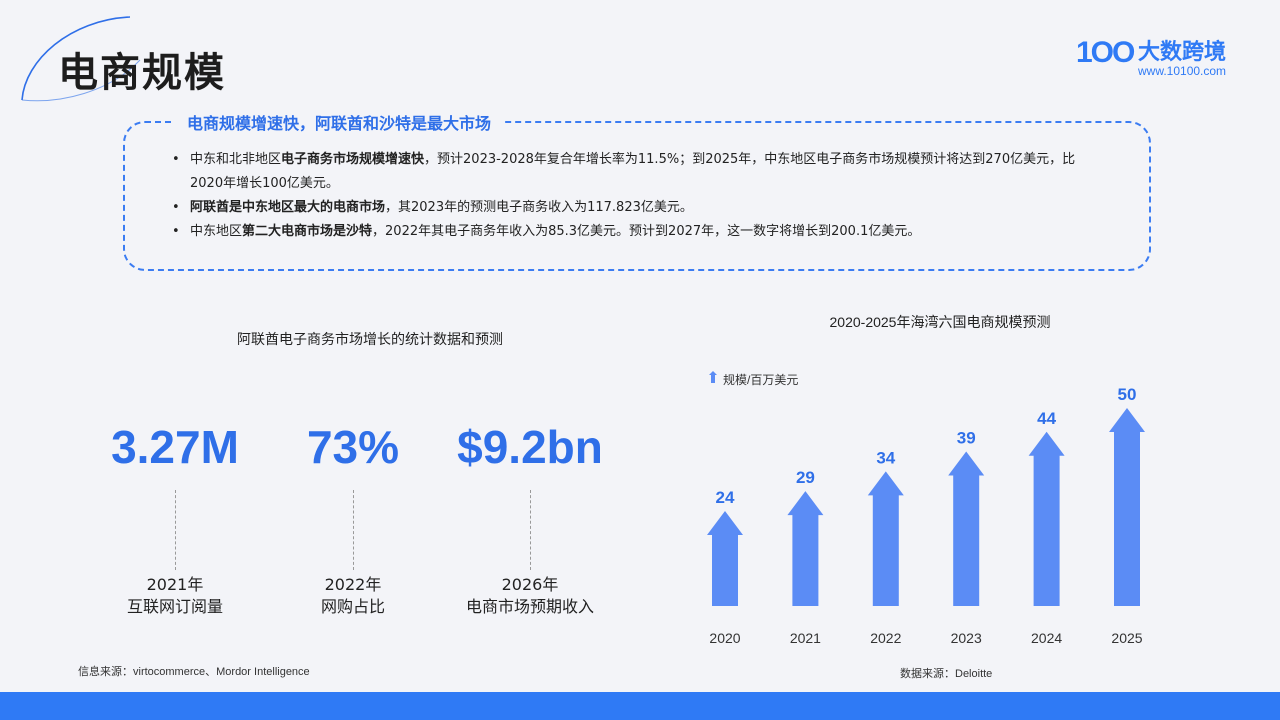 This screenshot has width=1280, height=720. What do you see at coordinates (640, 706) in the screenshot?
I see `bottom-bar` at bounding box center [640, 706].